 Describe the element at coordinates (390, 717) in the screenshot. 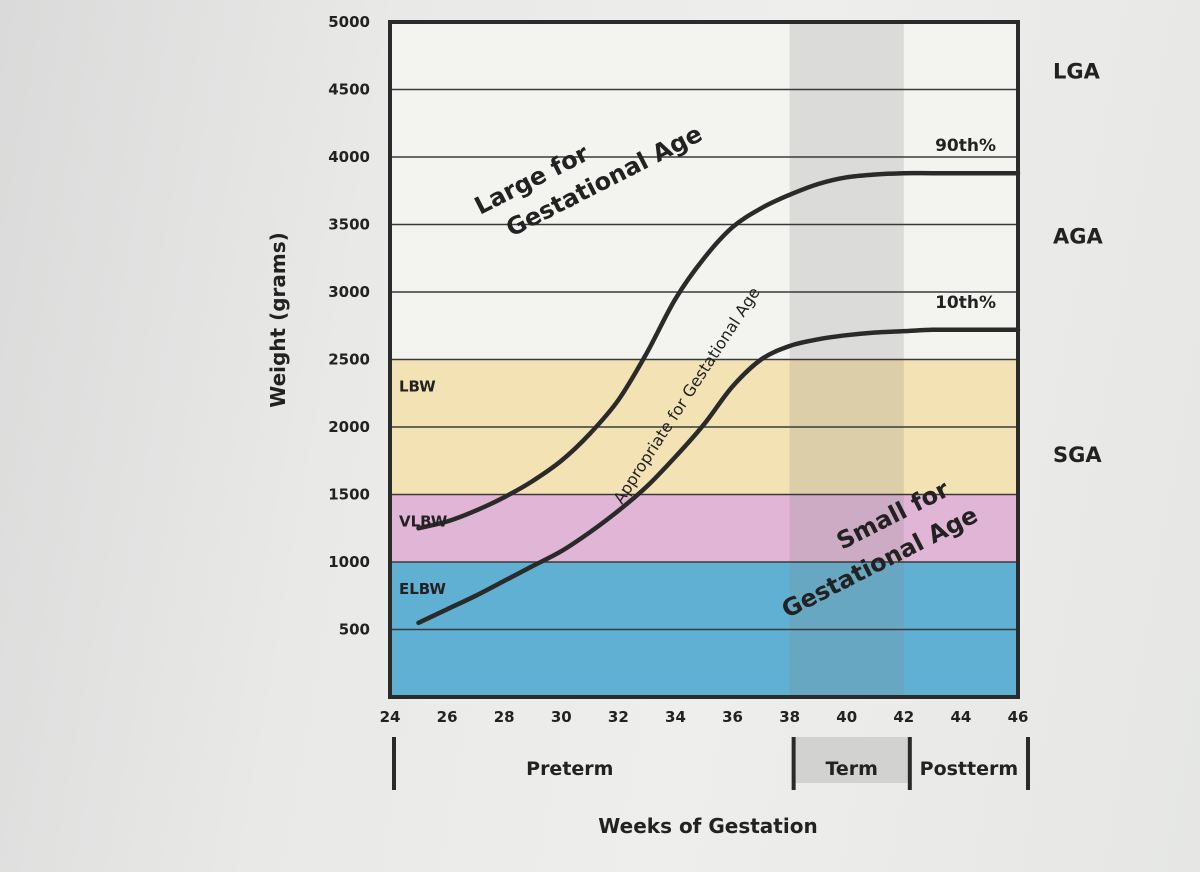

I see `x-tick-24: 24` at that location.